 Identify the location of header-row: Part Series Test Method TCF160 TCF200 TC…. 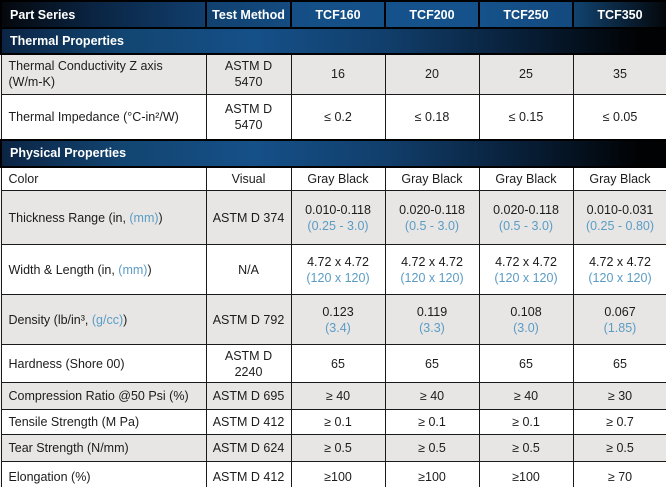
(333, 14).